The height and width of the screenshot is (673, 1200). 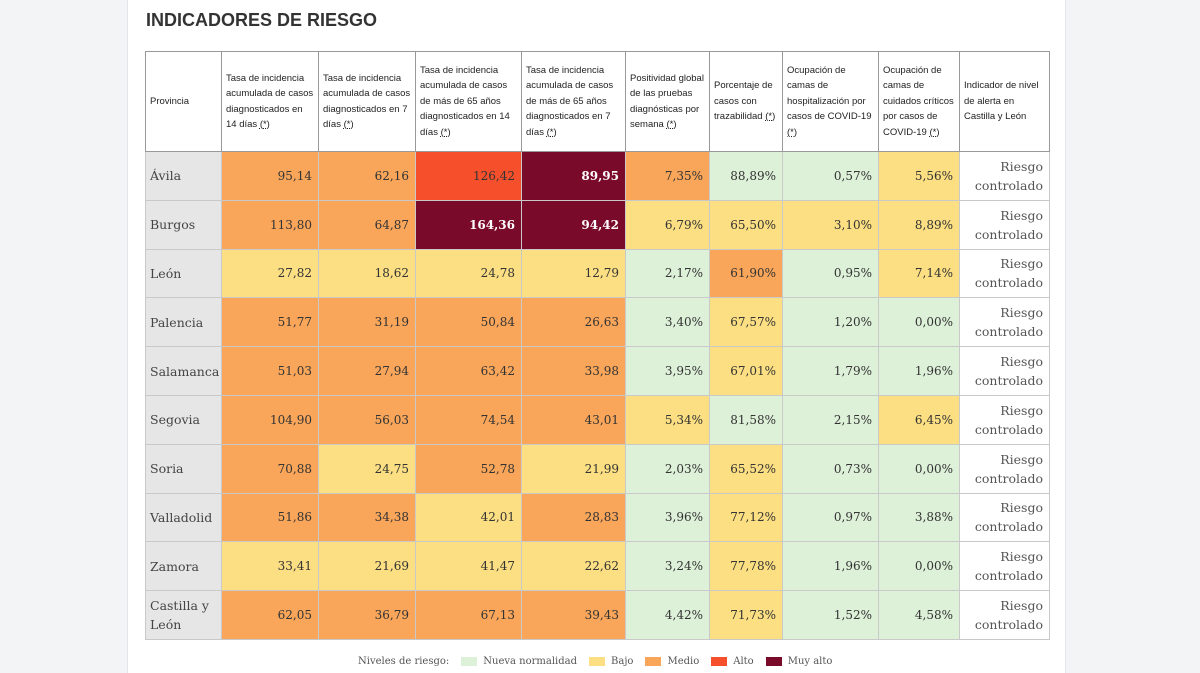 I want to click on column-header-label: Provincia, so click(x=170, y=101).